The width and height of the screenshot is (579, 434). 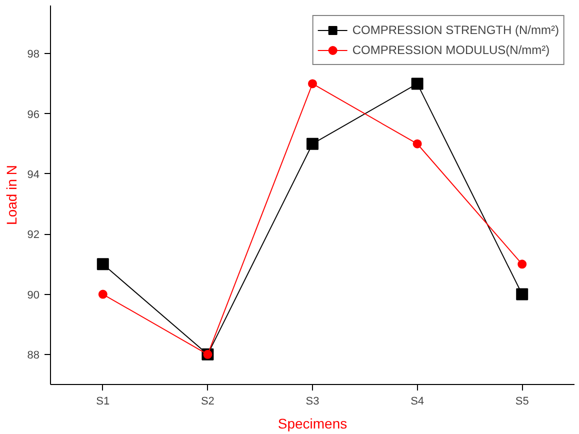 What do you see at coordinates (33, 235) in the screenshot?
I see `y-tick-label: 92` at bounding box center [33, 235].